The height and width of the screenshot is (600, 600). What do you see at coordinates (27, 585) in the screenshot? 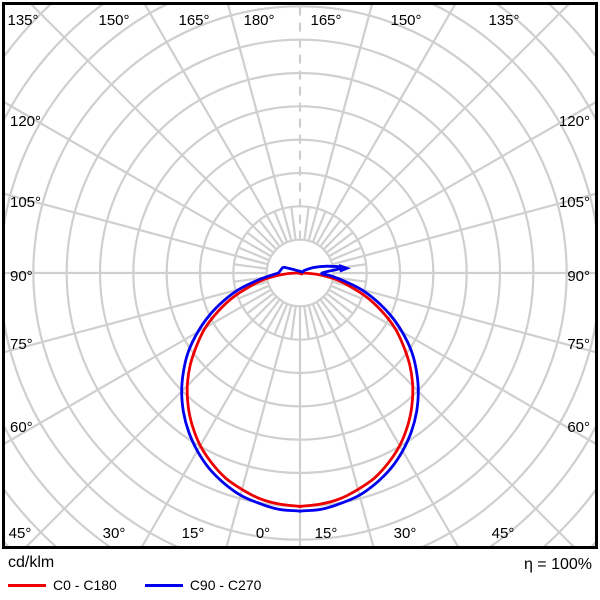
I see `legend-swatch-c0-c180` at bounding box center [27, 585].